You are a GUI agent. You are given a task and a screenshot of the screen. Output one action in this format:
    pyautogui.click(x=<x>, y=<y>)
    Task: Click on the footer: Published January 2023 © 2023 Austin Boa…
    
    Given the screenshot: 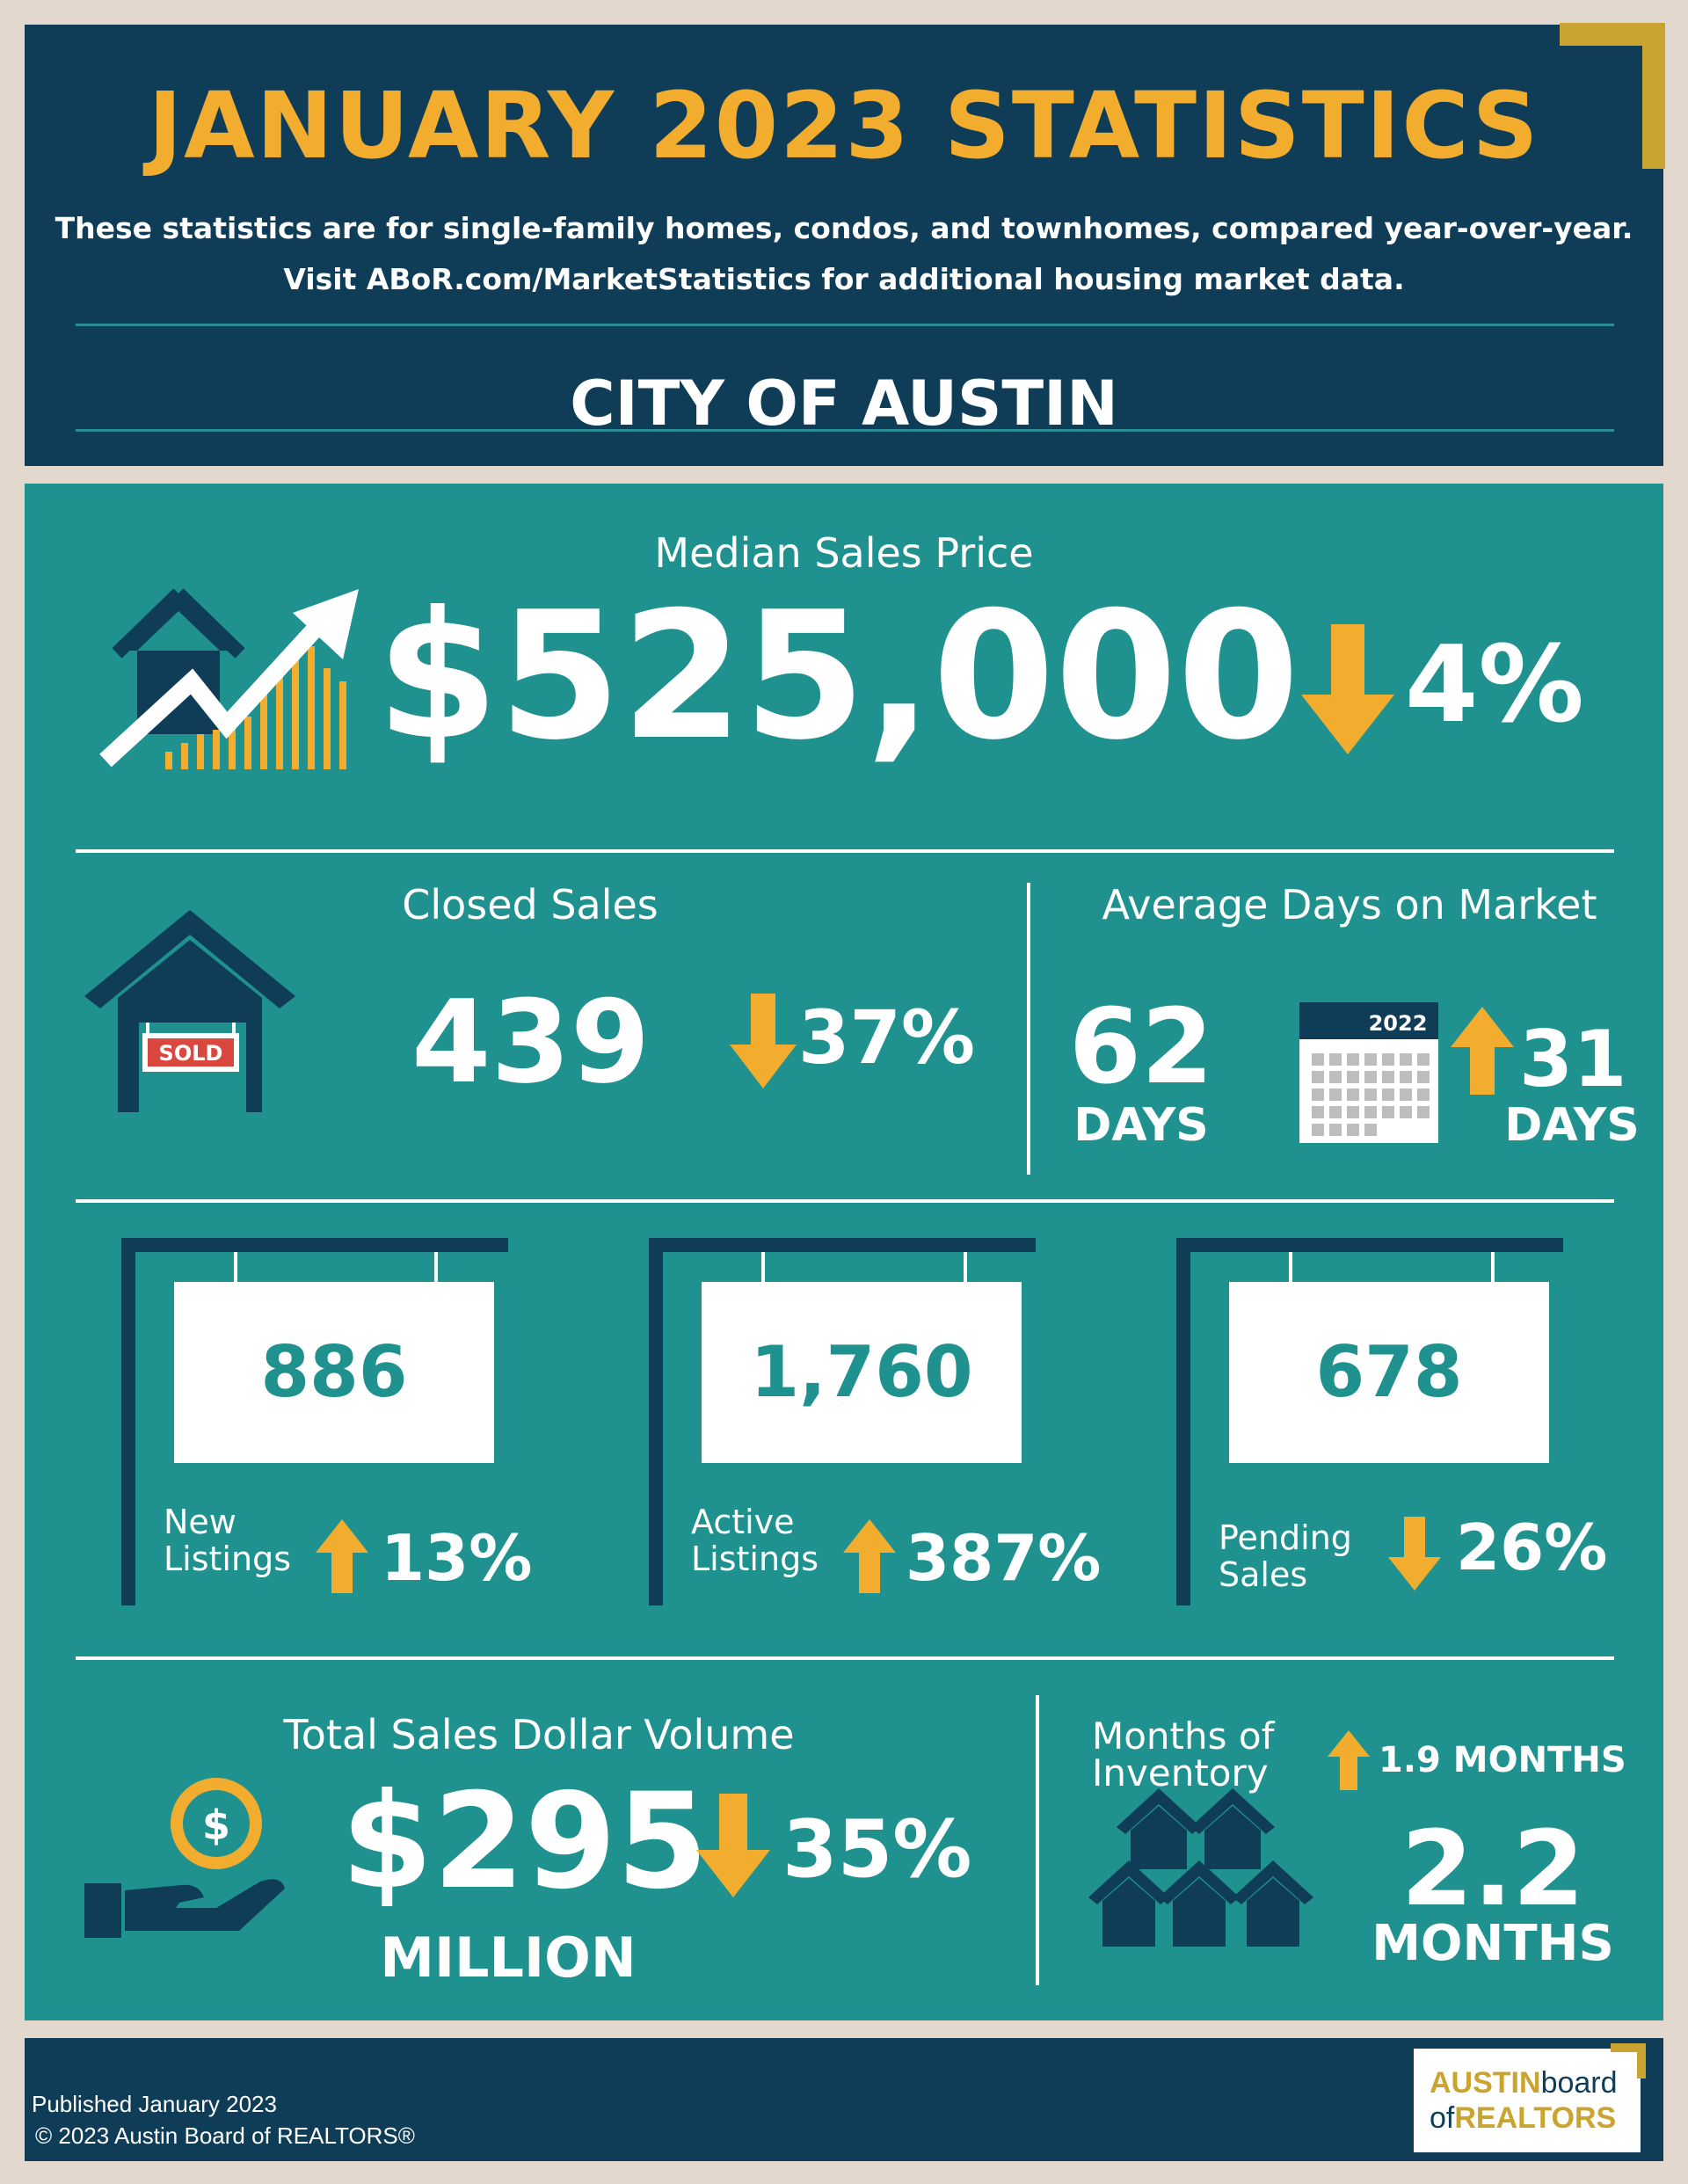 What is the action you would take?
    pyautogui.click(x=844, y=2099)
    